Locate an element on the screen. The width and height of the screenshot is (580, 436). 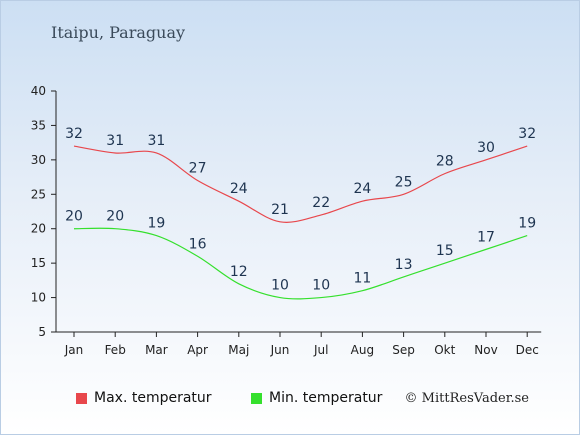
data-label: 16 is located at coordinates (198, 244).